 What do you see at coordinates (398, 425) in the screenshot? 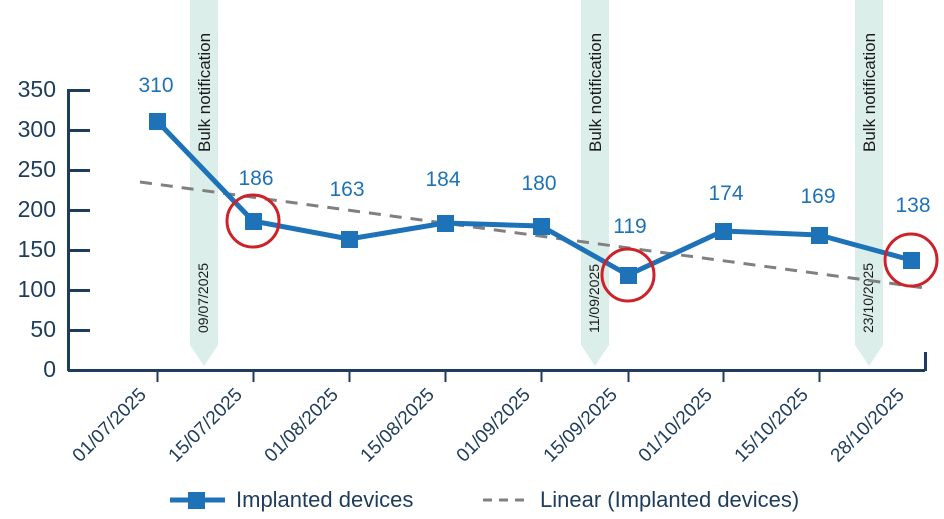
I see `x-tick-label: 15/08/2025` at bounding box center [398, 425].